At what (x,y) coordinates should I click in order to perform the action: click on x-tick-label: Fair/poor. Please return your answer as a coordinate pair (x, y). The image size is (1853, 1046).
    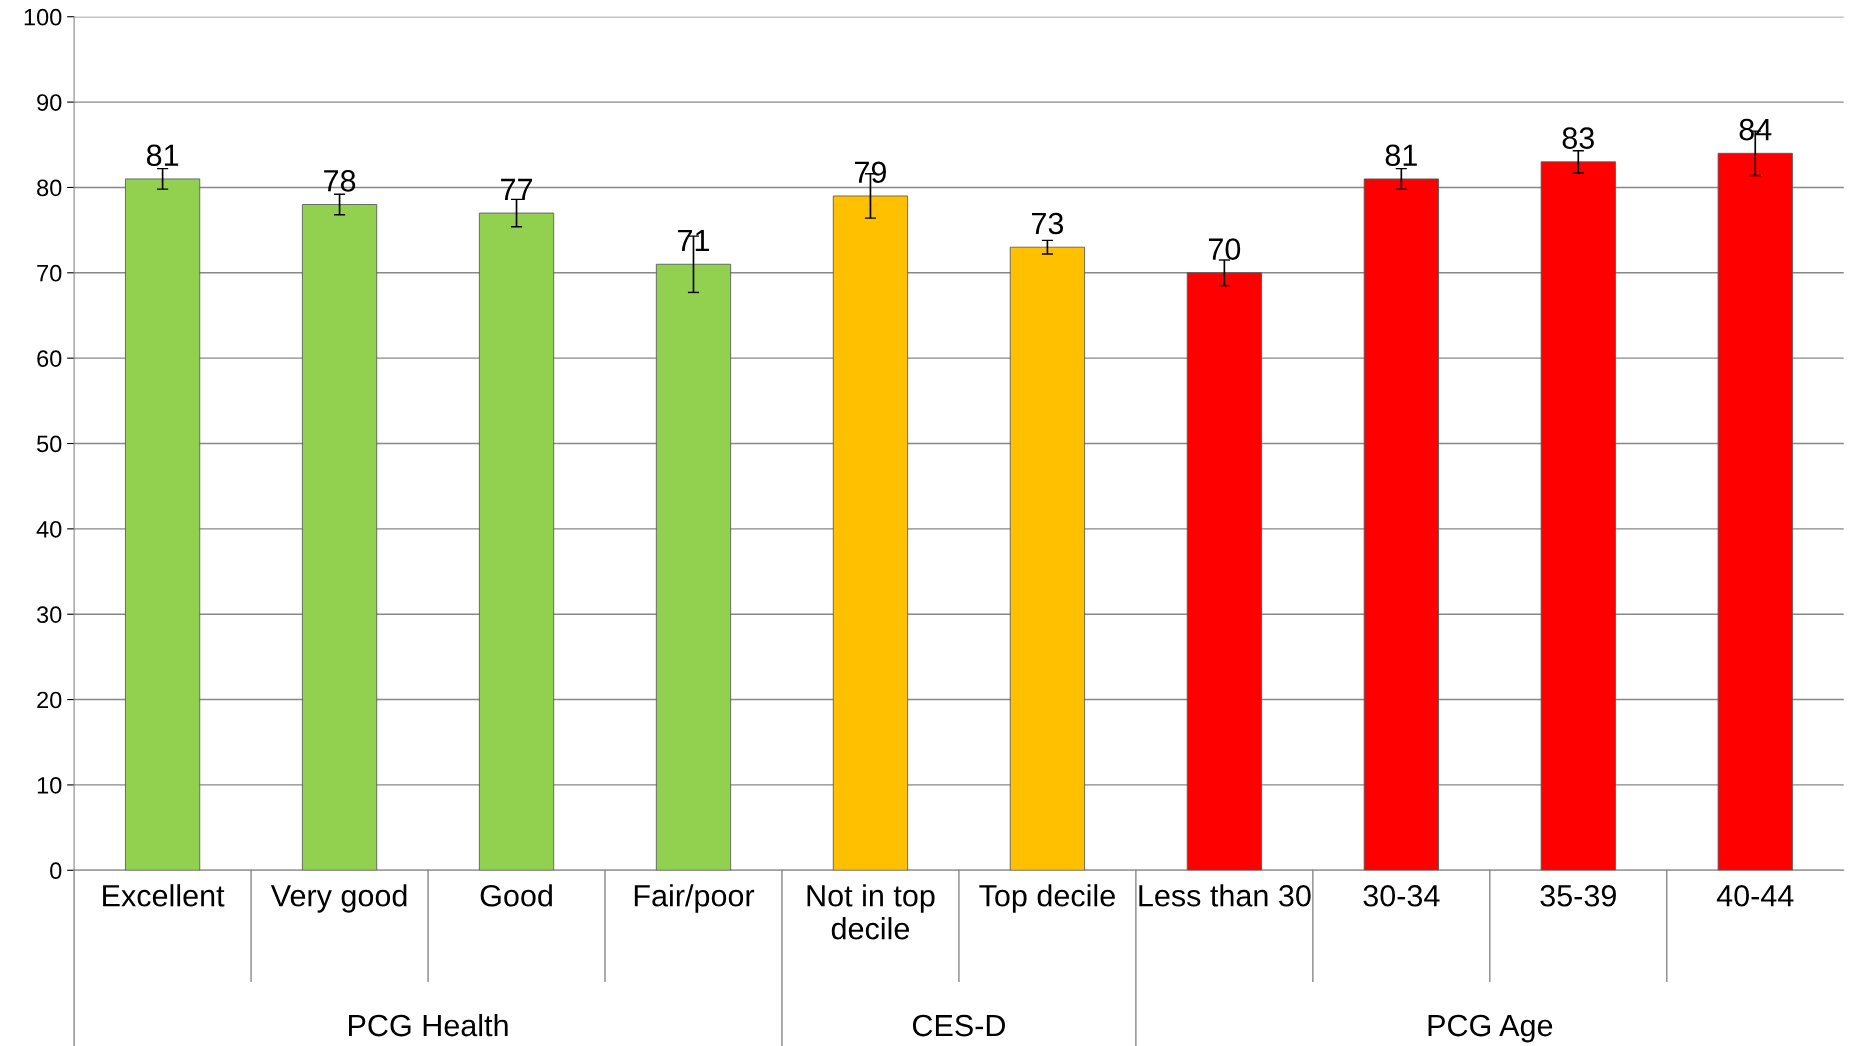
    Looking at the image, I should click on (694, 898).